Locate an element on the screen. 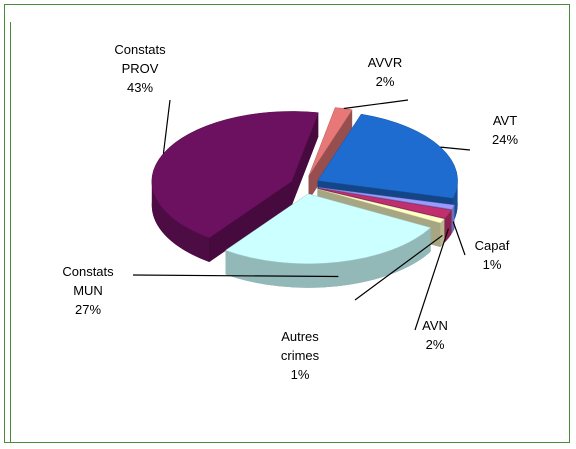  category-label: Constats PROV is located at coordinates (140, 58).